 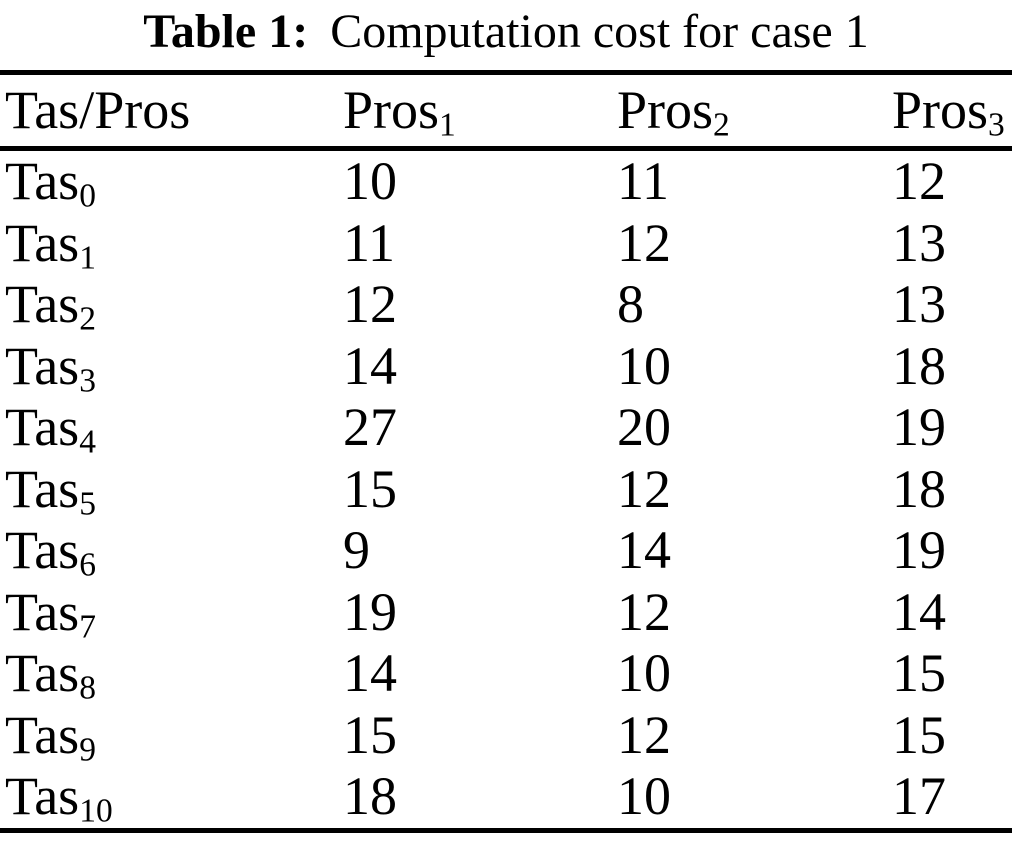 What do you see at coordinates (174, 182) in the screenshot?
I see `row-label: Tas0` at bounding box center [174, 182].